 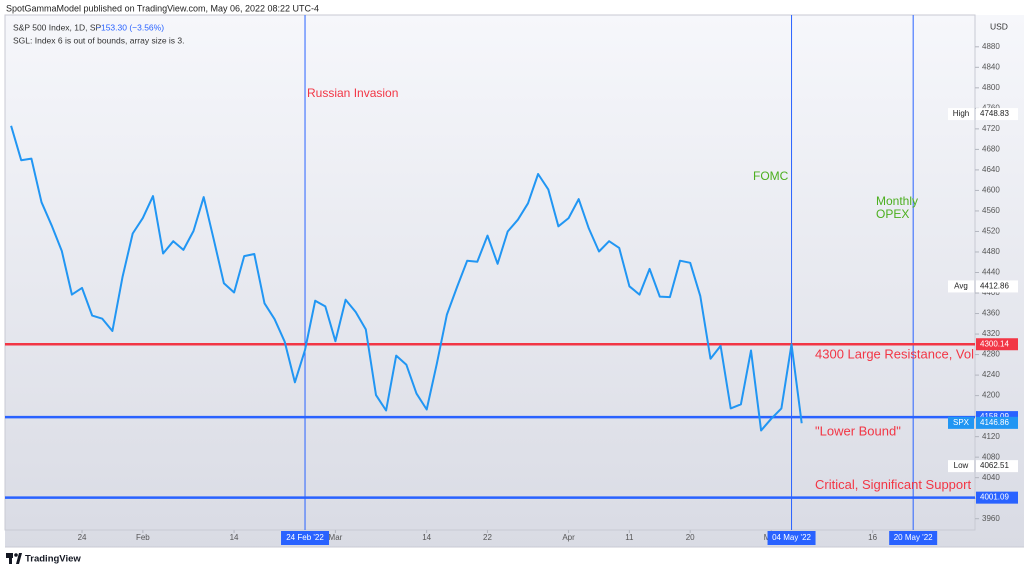 What do you see at coordinates (994, 416) in the screenshot?
I see `level-badge-value: 4158.09` at bounding box center [994, 416].